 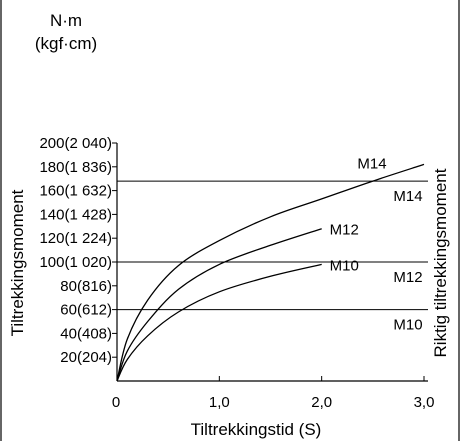 I want to click on y-tick-label: 140(1 428), so click(x=75, y=214).